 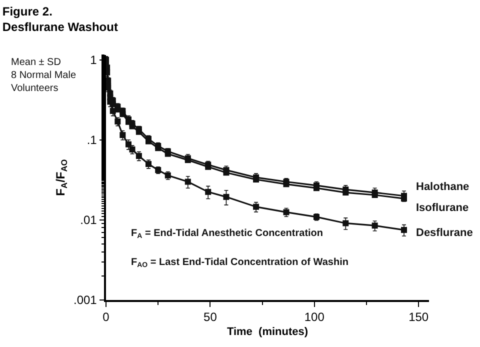 I want to click on series-label: Isoflurane, so click(x=442, y=208).